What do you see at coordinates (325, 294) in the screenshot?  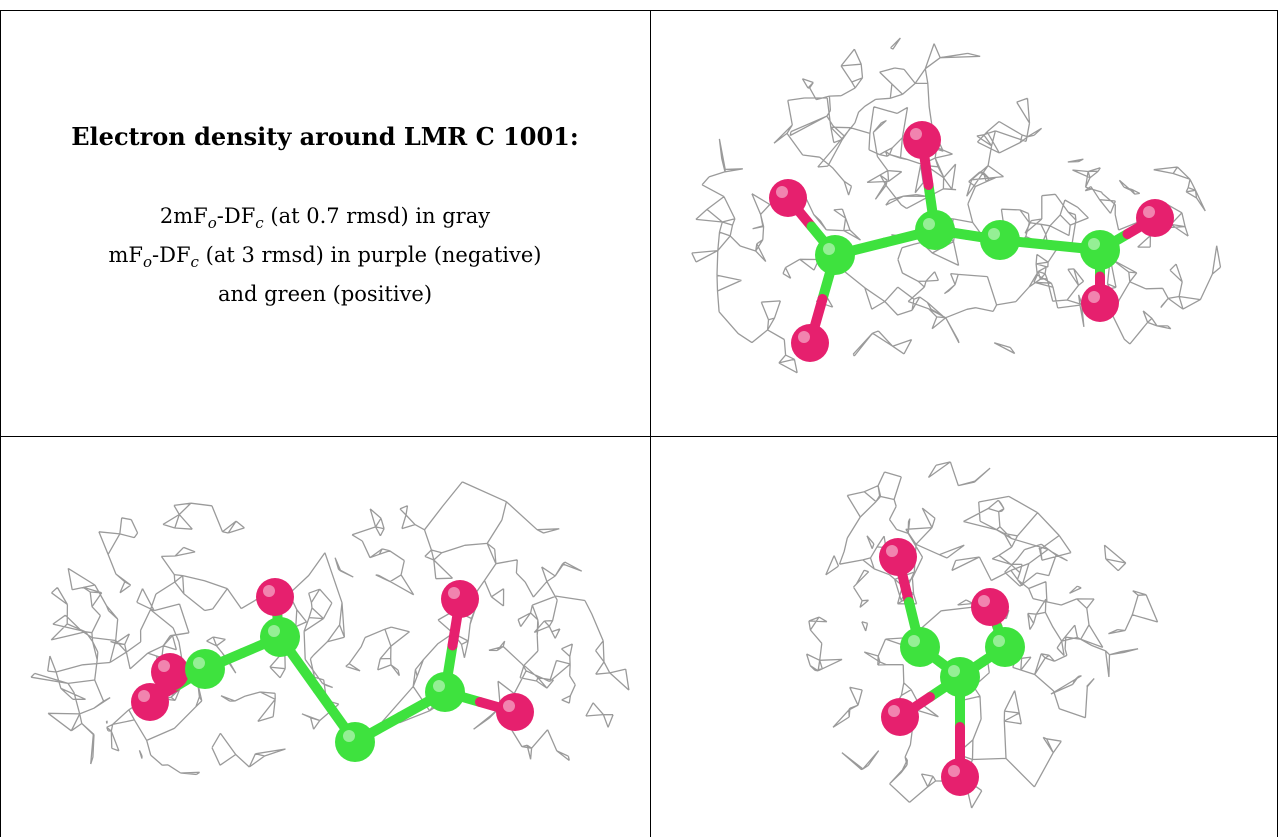 I see `legend-line-positive: and green (positive)` at bounding box center [325, 294].